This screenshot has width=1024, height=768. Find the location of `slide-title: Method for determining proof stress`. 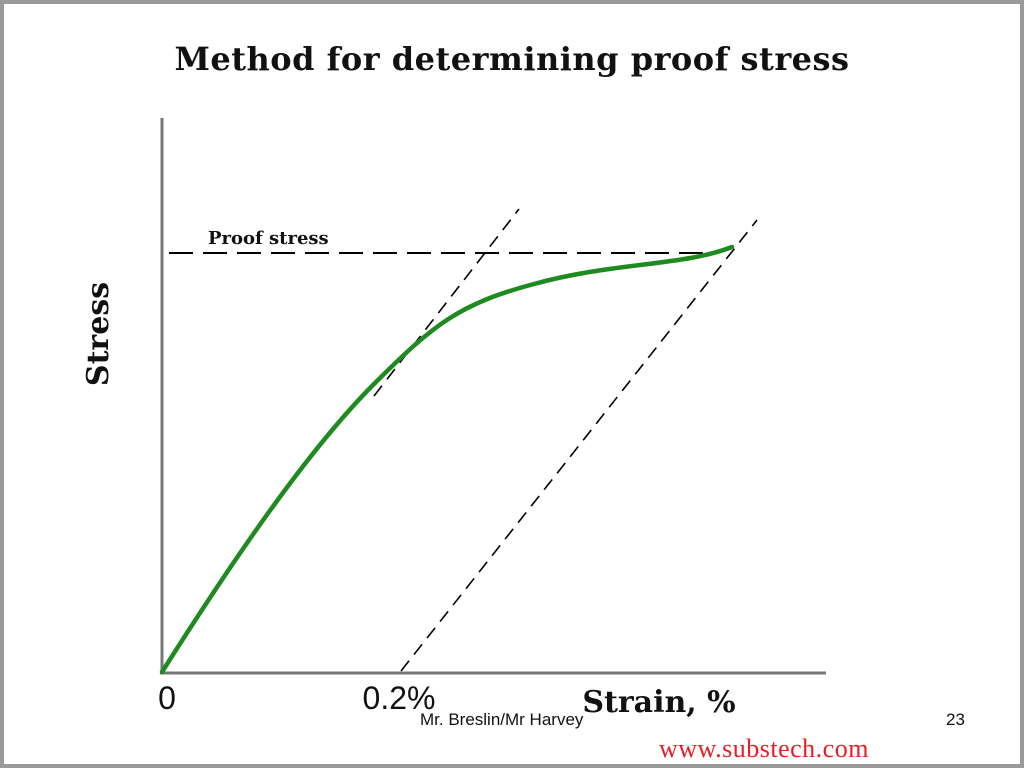

slide-title: Method for determining proof stress is located at coordinates (512, 59).